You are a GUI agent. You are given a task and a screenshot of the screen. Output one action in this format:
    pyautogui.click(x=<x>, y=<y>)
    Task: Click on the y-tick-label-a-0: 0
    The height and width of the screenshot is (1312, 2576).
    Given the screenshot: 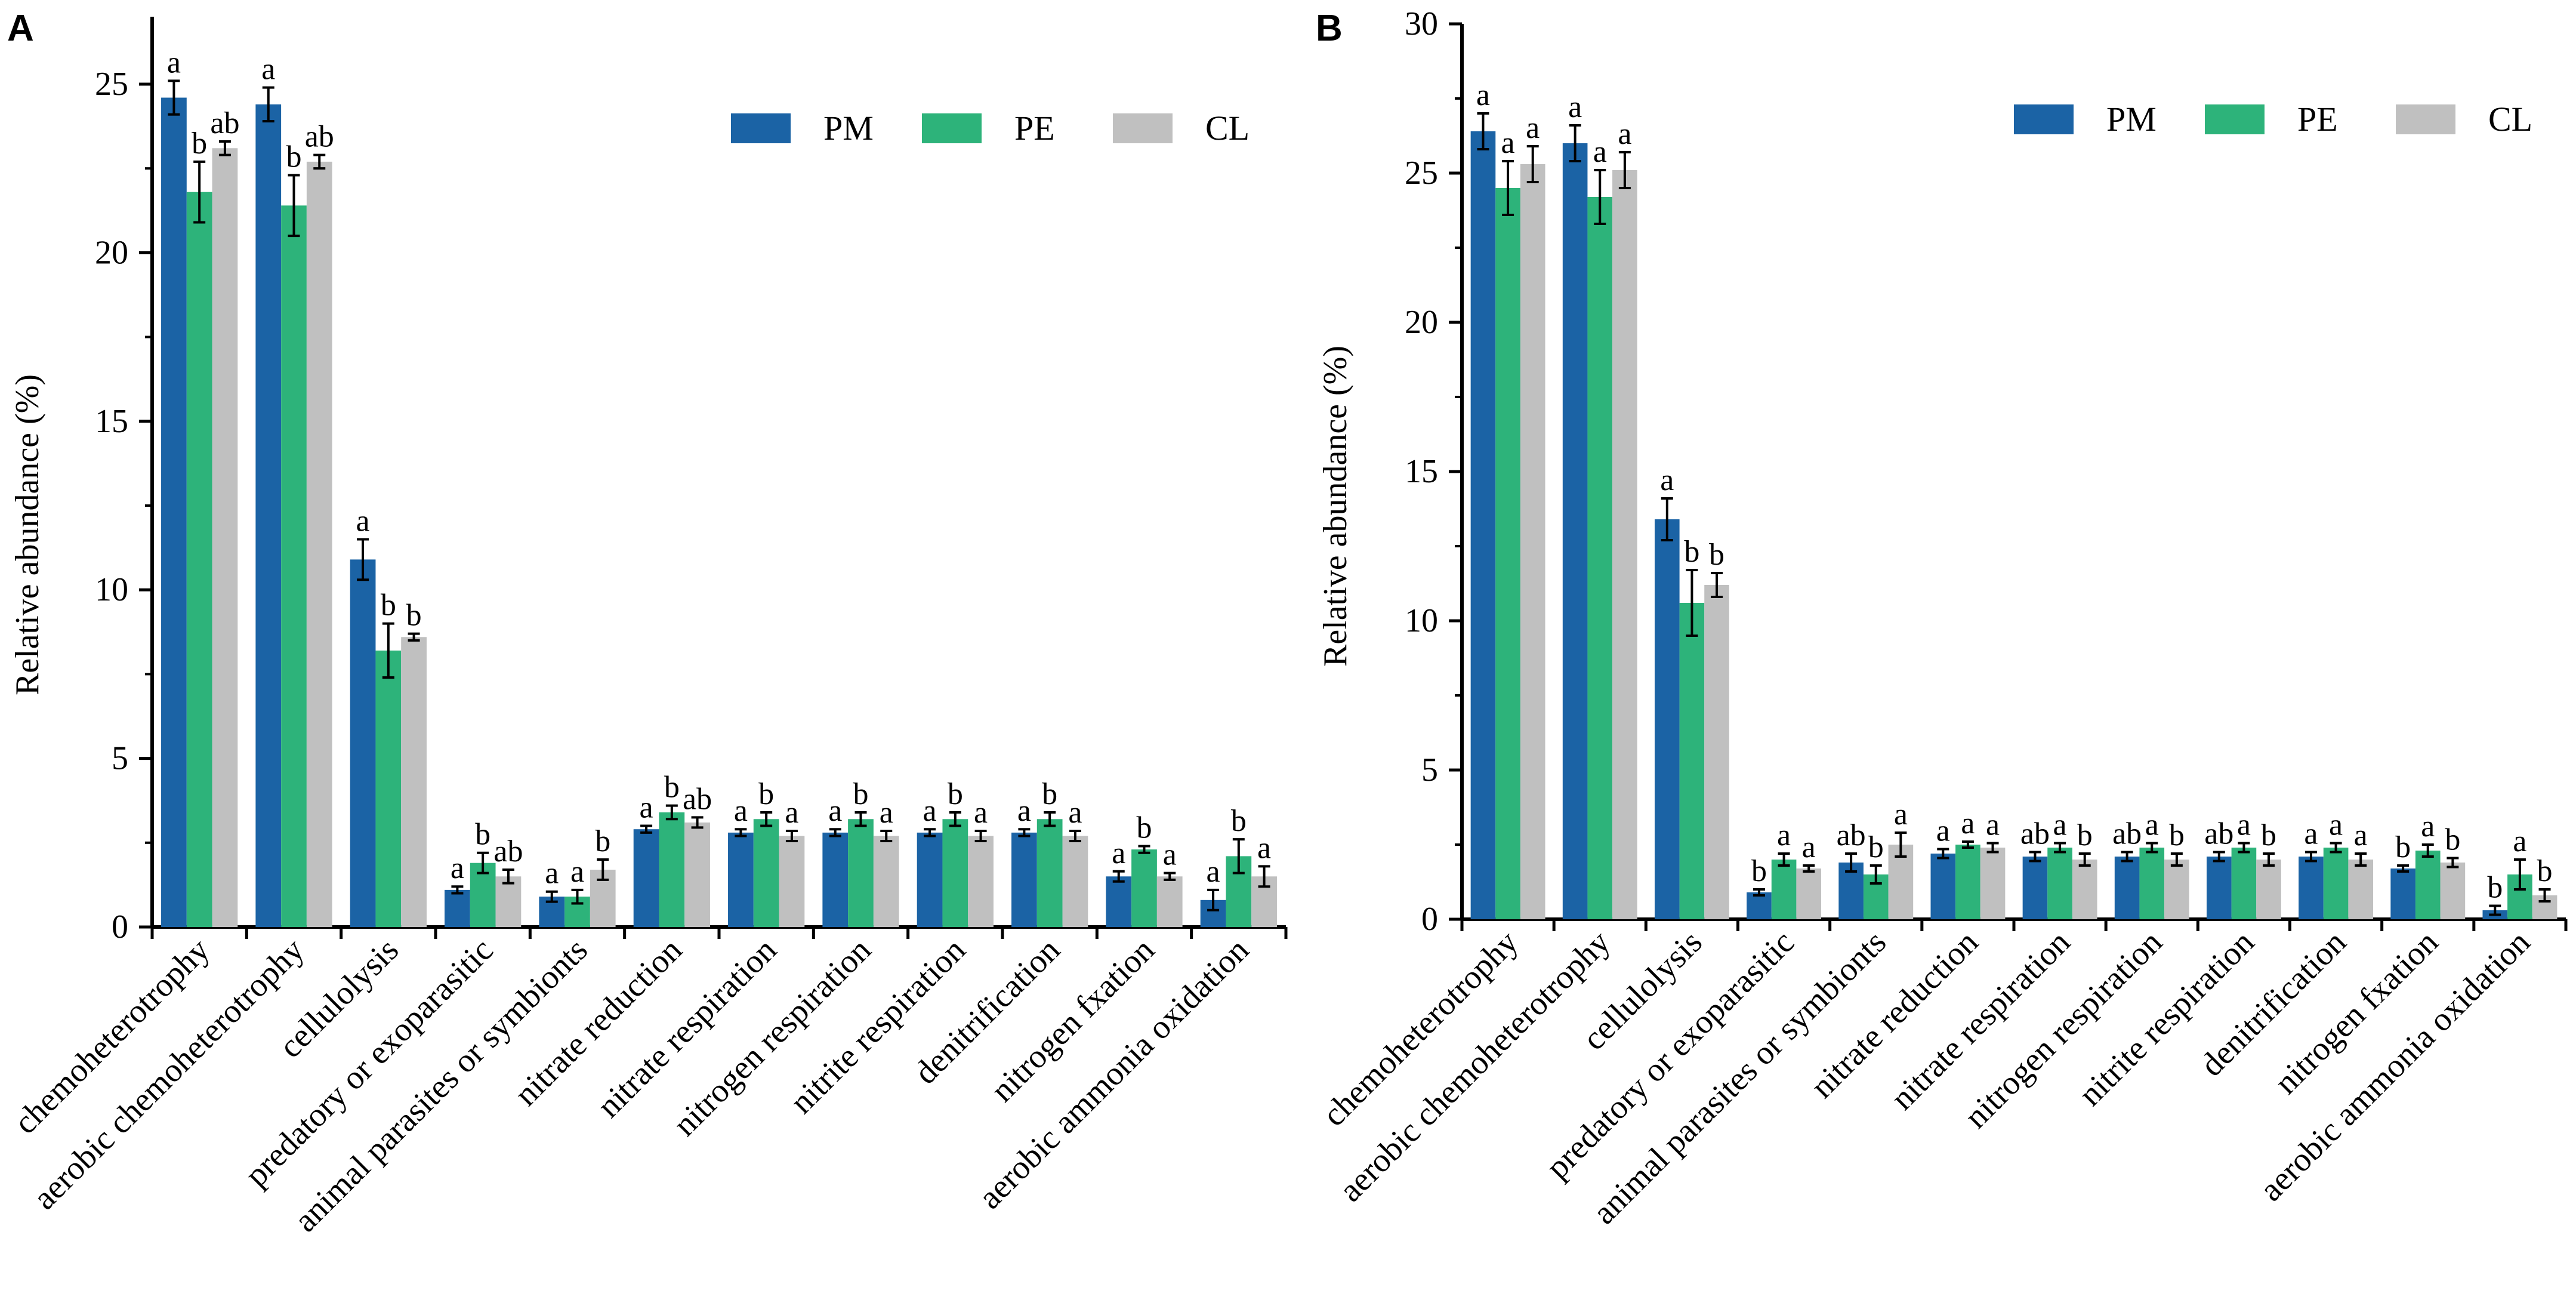 What is the action you would take?
    pyautogui.click(x=120, y=926)
    